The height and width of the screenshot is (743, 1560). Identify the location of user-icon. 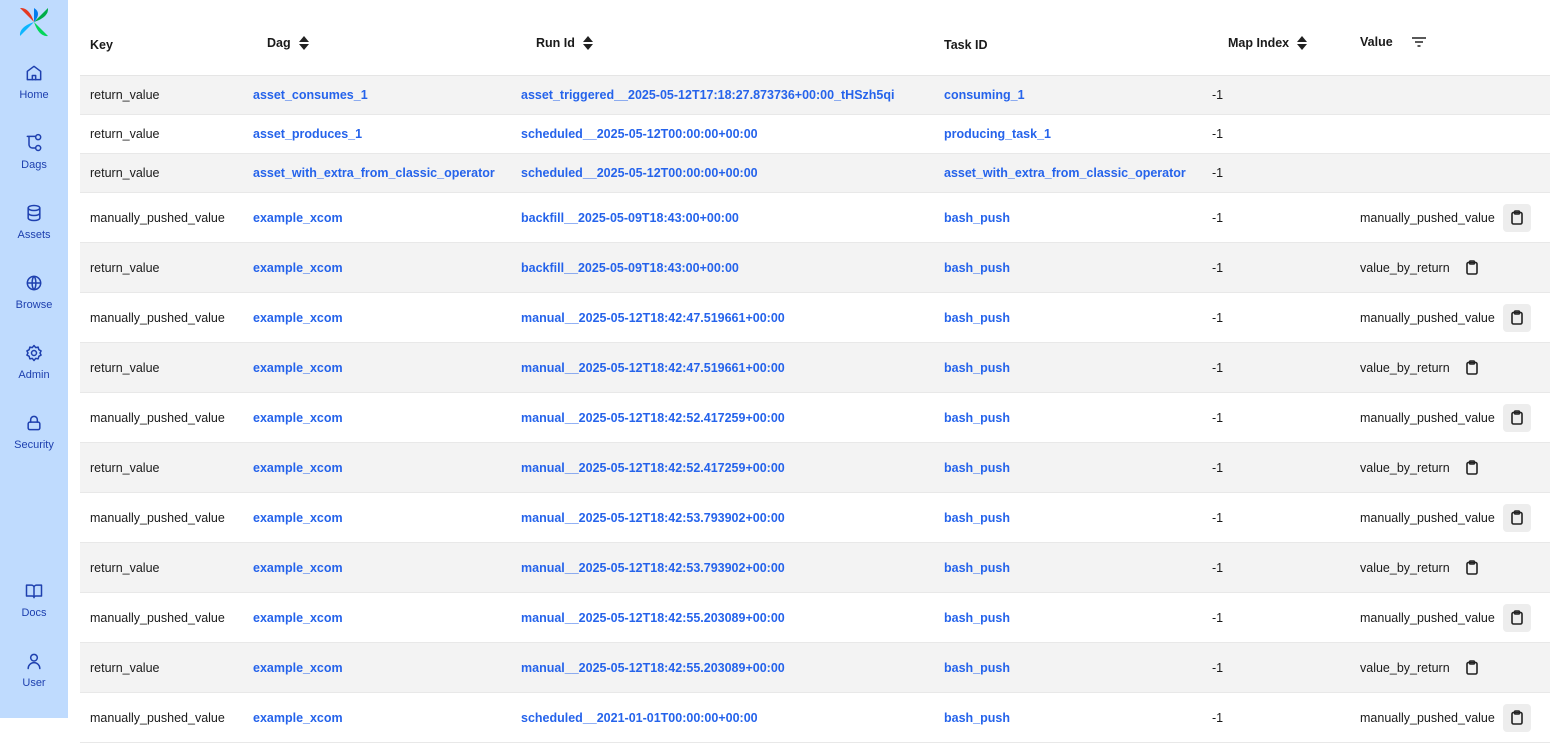
(34, 661).